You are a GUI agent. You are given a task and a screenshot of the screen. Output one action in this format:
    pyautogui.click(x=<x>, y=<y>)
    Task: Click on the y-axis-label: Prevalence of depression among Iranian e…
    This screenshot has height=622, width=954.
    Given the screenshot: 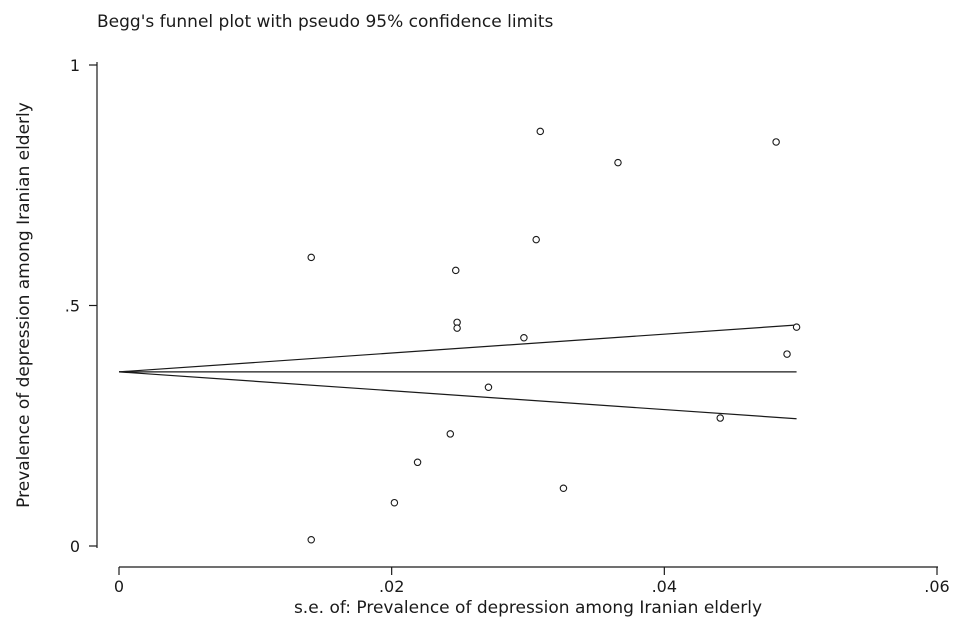 What is the action you would take?
    pyautogui.click(x=24, y=305)
    